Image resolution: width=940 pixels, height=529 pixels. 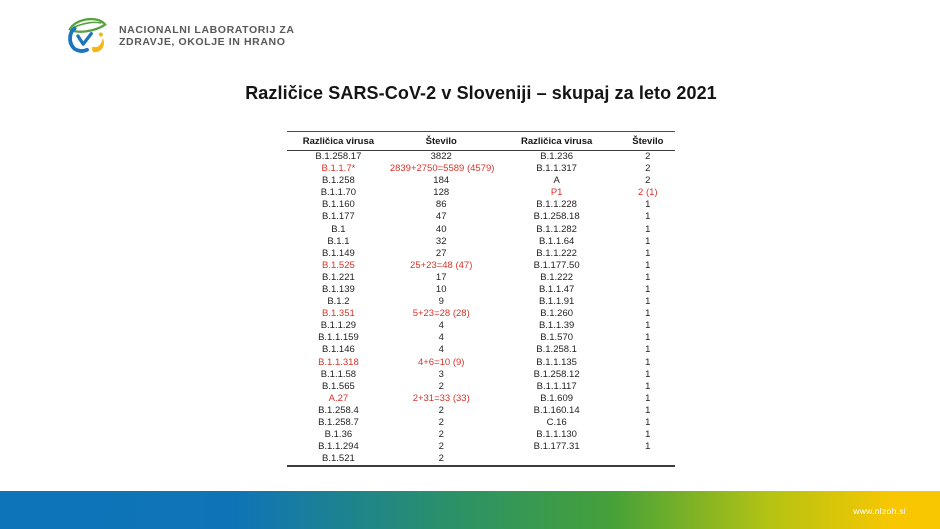 What do you see at coordinates (481, 423) in the screenshot?
I see `table-row: B.1.258.7 2 C.16 1` at bounding box center [481, 423].